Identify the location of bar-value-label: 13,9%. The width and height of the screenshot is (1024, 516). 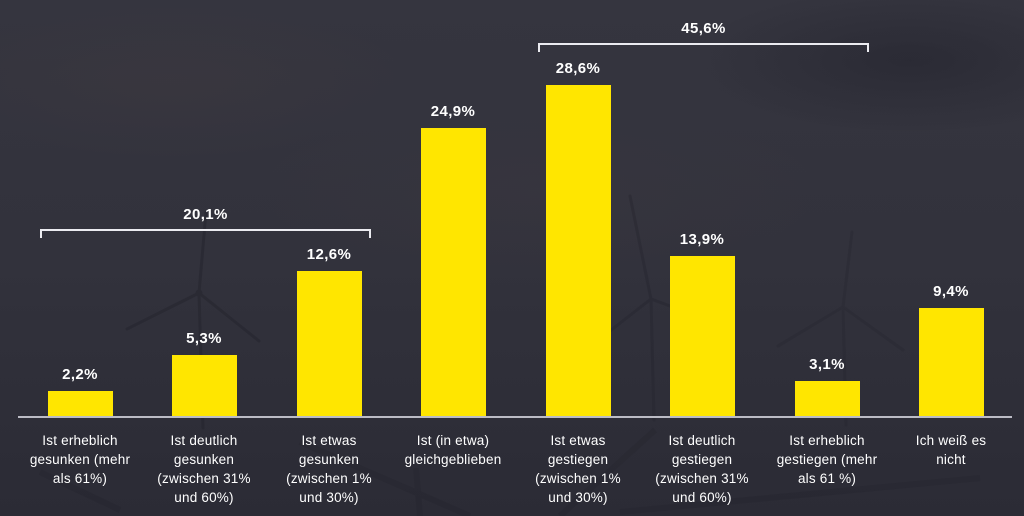
(702, 239).